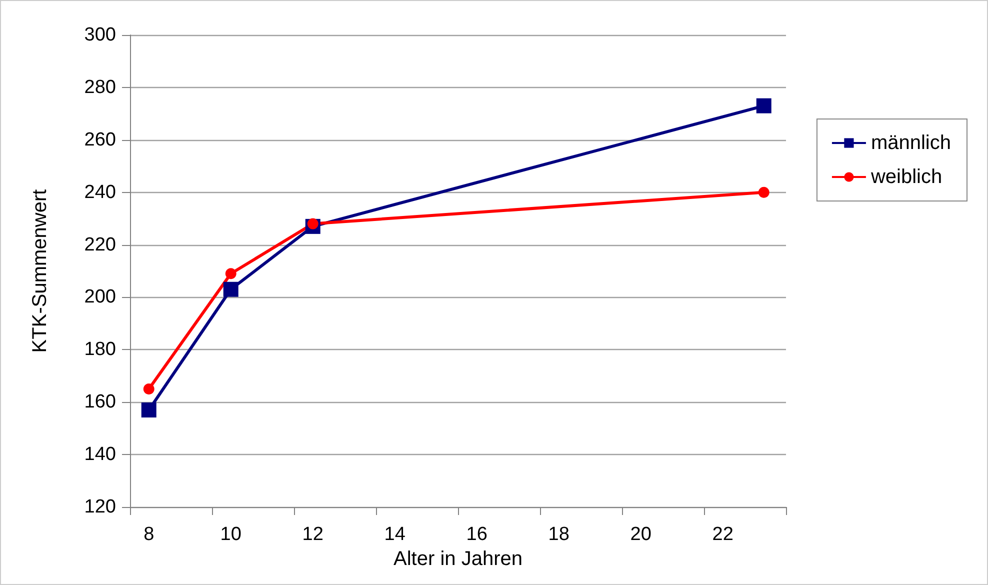 This screenshot has height=585, width=988. Describe the element at coordinates (641, 534) in the screenshot. I see `x-tick-label: 20` at that location.